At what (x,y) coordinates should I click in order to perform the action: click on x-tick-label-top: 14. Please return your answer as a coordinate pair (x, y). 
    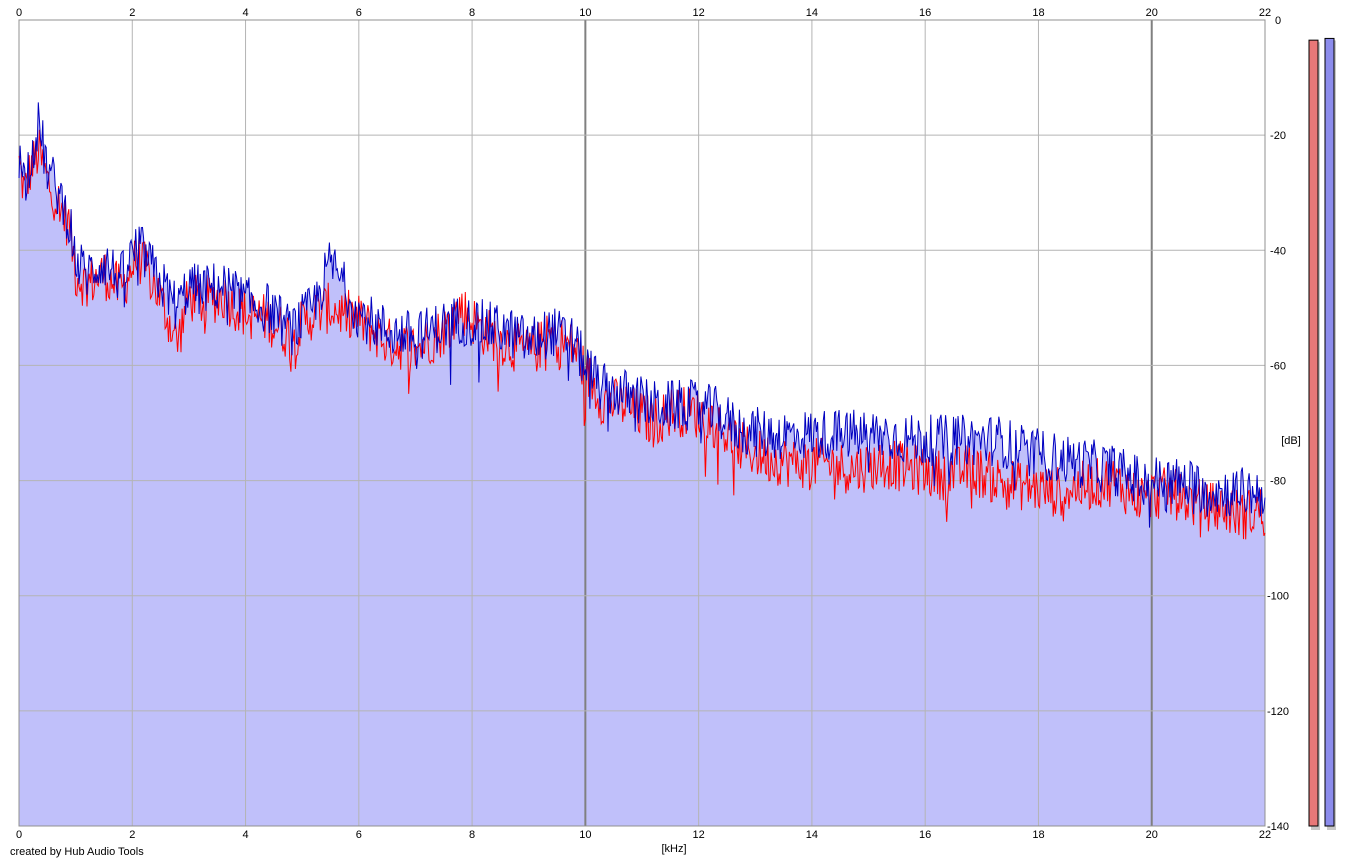
    Looking at the image, I should click on (812, 13).